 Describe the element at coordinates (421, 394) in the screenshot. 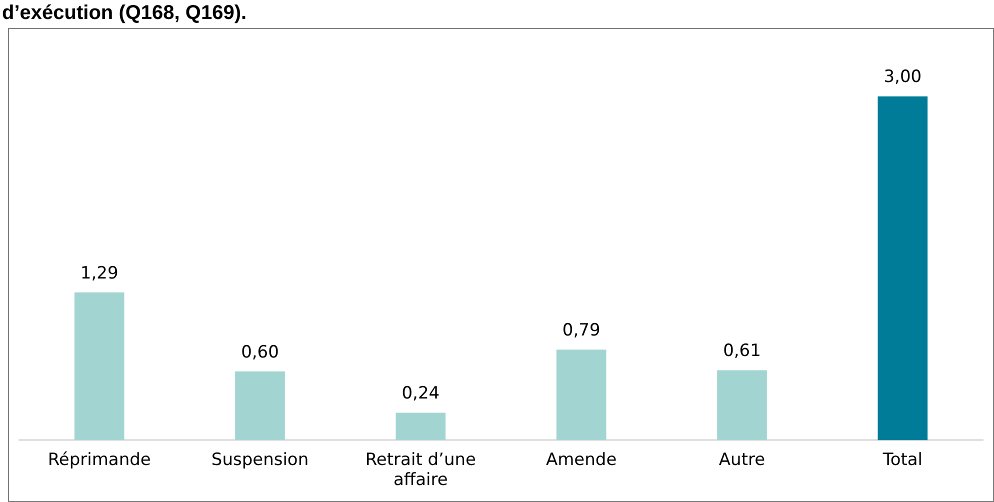

I see `data-label: 0,24` at that location.